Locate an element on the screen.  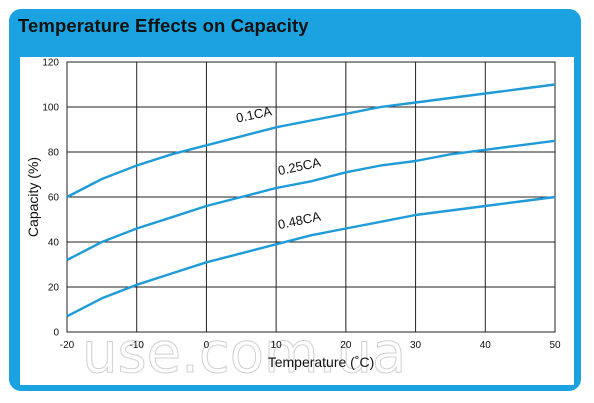
x-tick-label: 20 is located at coordinates (346, 345).